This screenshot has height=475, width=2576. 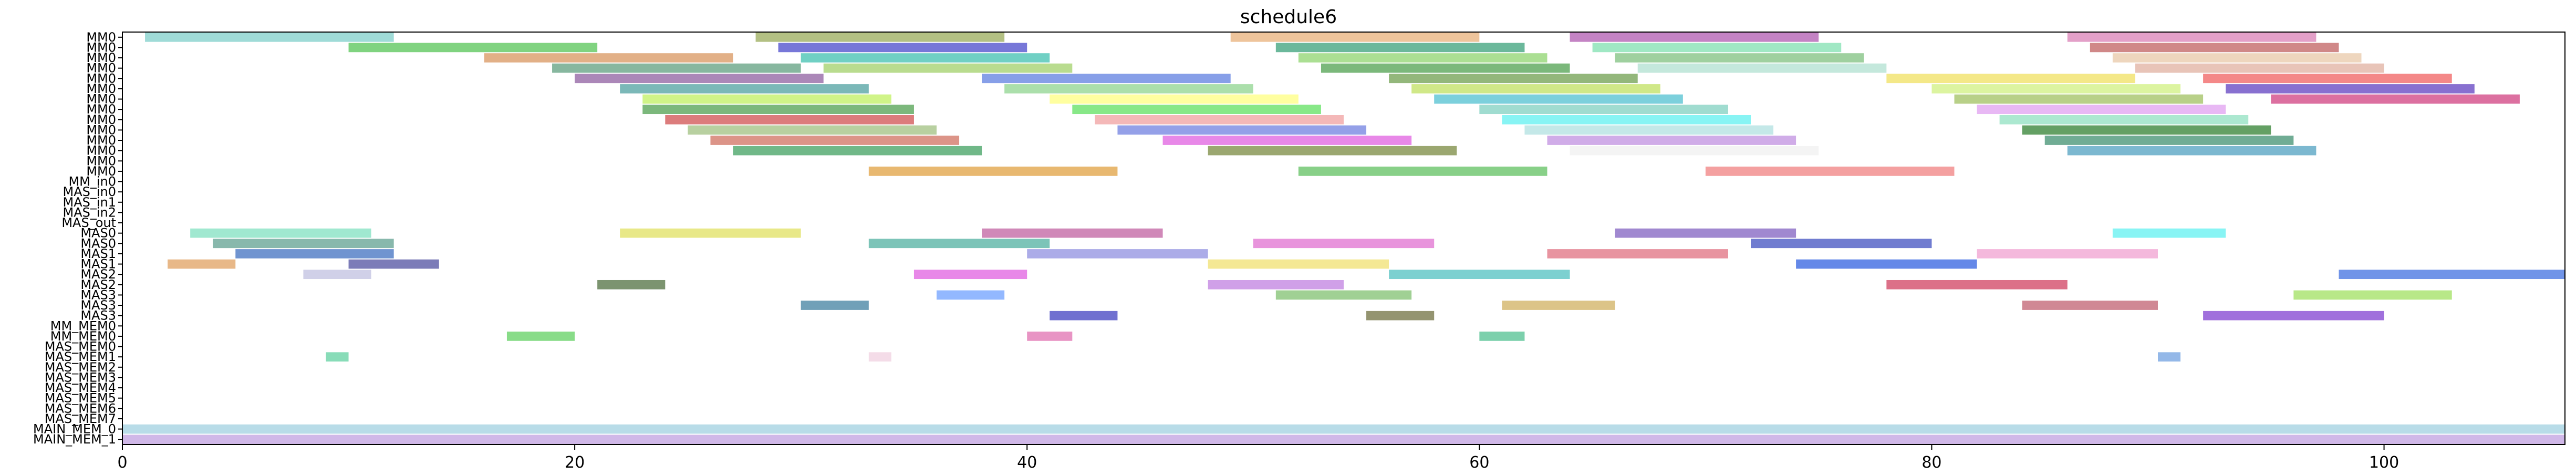 I want to click on y-tick-label: MAS_in1, so click(x=89, y=202).